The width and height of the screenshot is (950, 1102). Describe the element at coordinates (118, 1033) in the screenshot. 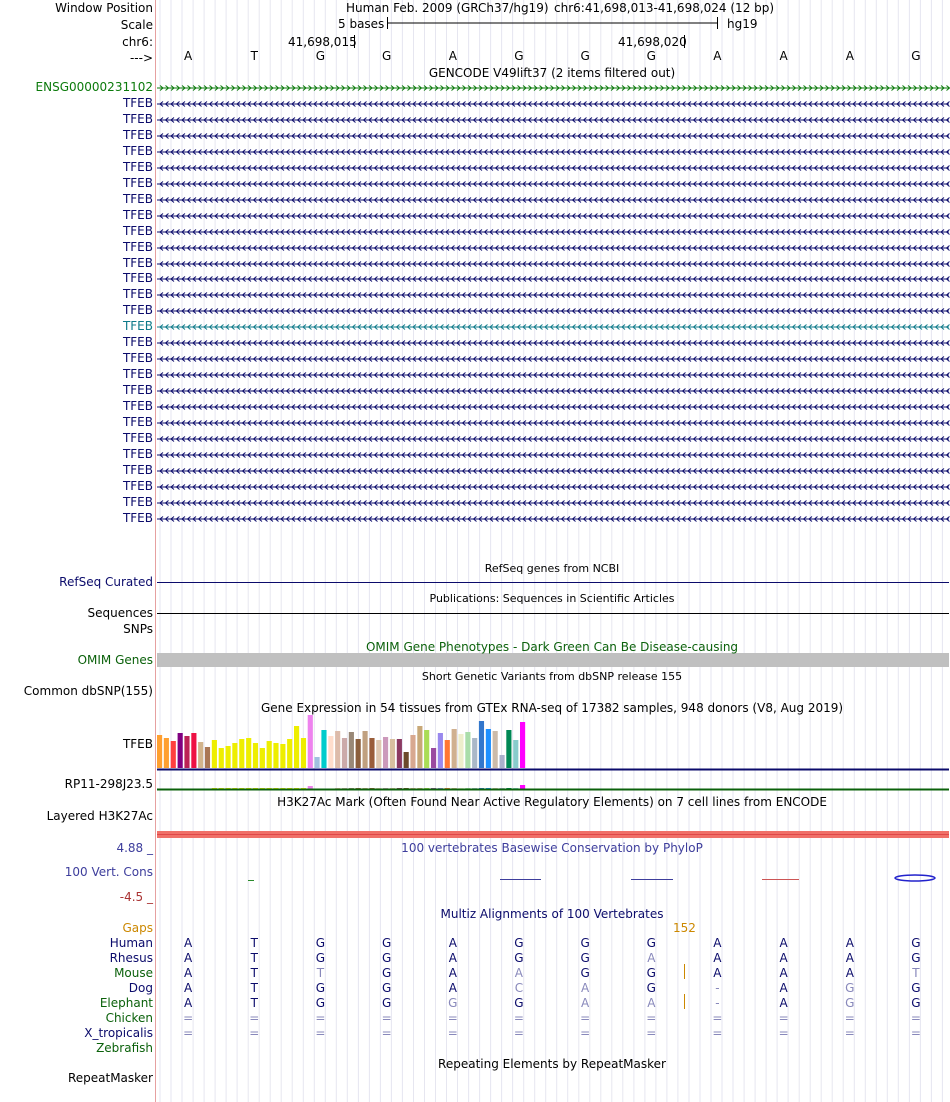

I see `species-label: X_tropicalis` at that location.